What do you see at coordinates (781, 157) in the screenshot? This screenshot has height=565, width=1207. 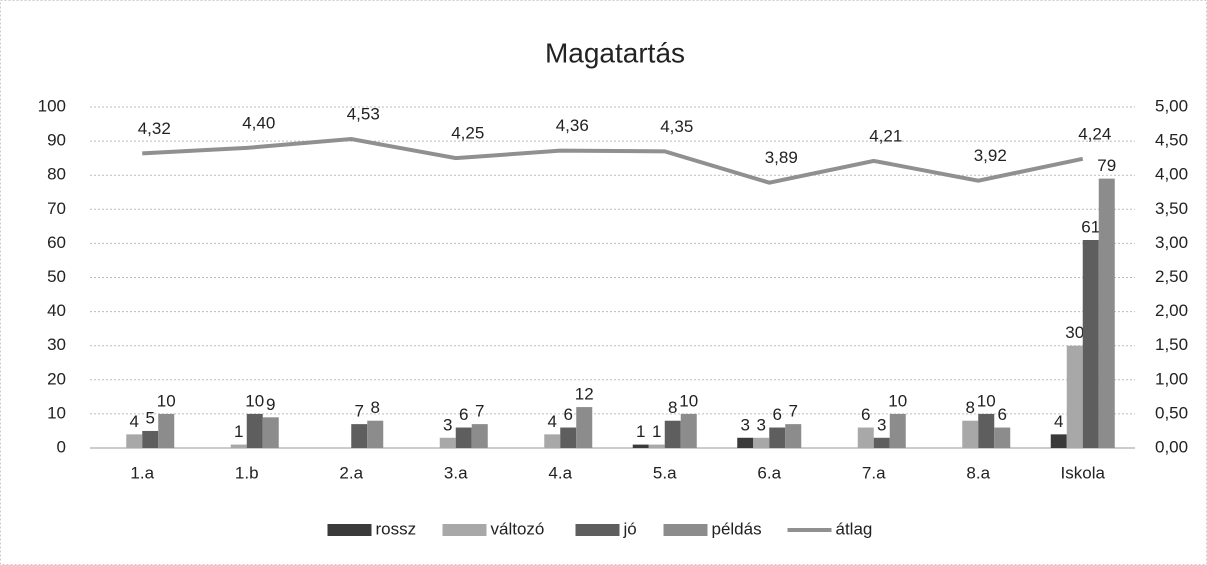 I see `line-label: 3,89` at bounding box center [781, 157].